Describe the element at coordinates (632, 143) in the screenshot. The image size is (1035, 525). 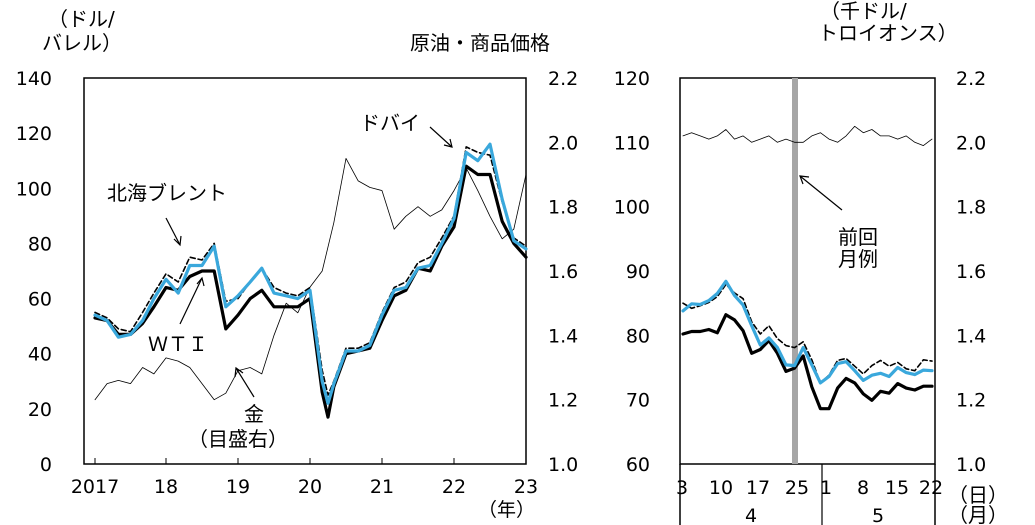
I see `right-panel-left-y-tick-label: 110` at that location.